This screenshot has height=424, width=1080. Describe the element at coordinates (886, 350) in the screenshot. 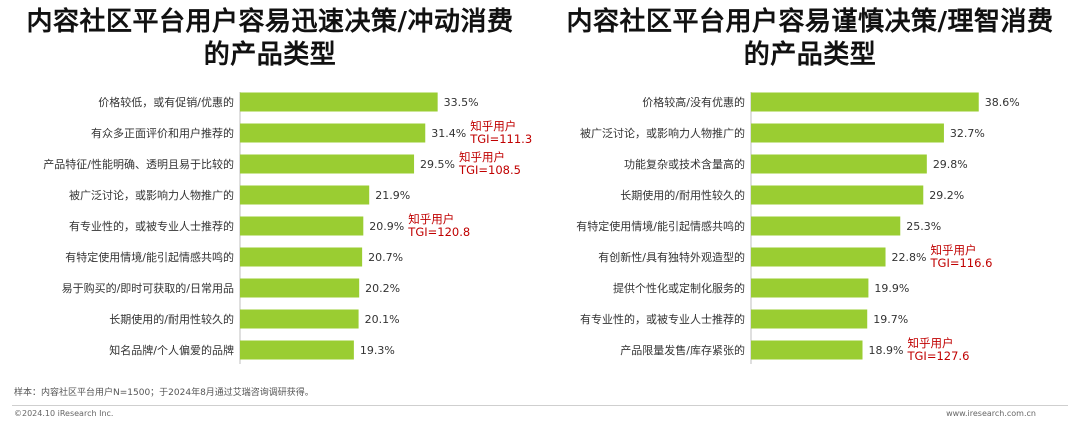

I see `value-label: 18.9%` at that location.